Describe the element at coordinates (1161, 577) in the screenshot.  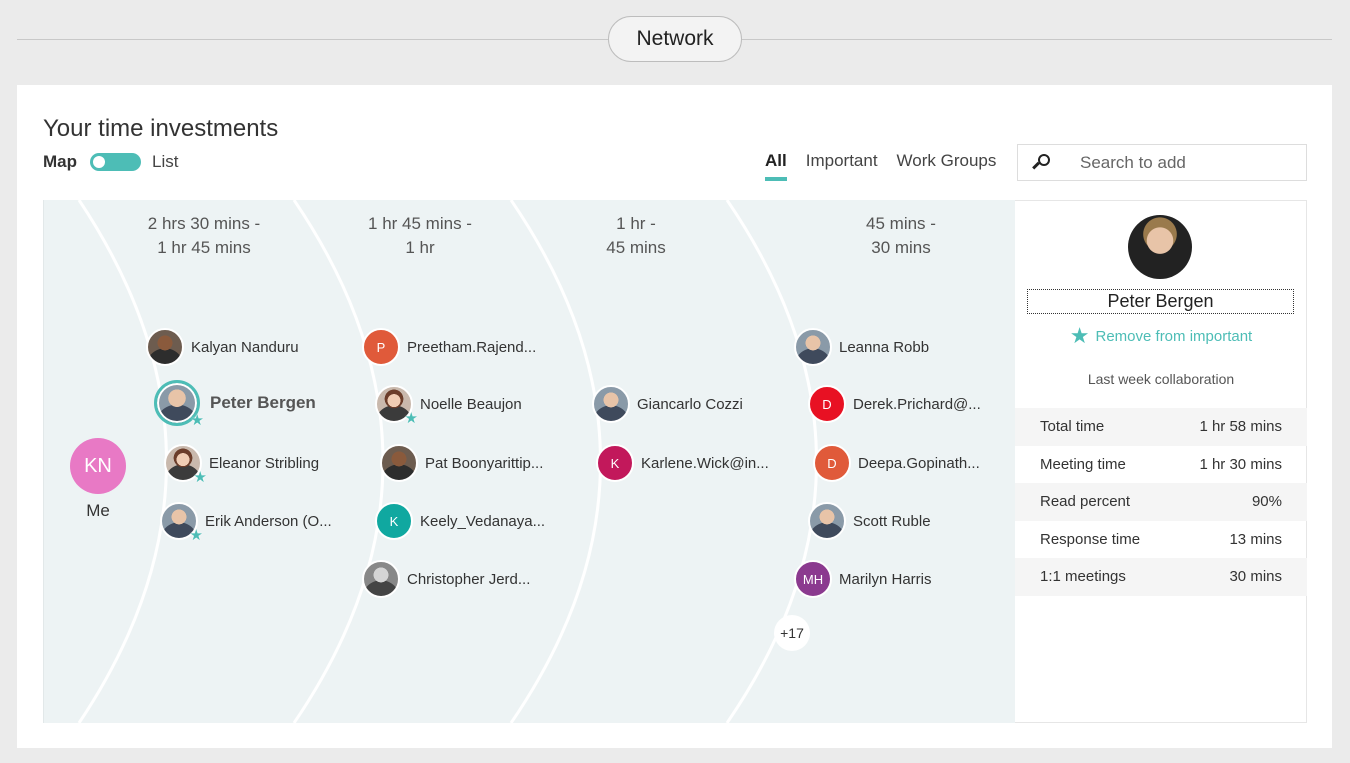
I see `stat-row: 1:1 meetings 30 mins` at that location.